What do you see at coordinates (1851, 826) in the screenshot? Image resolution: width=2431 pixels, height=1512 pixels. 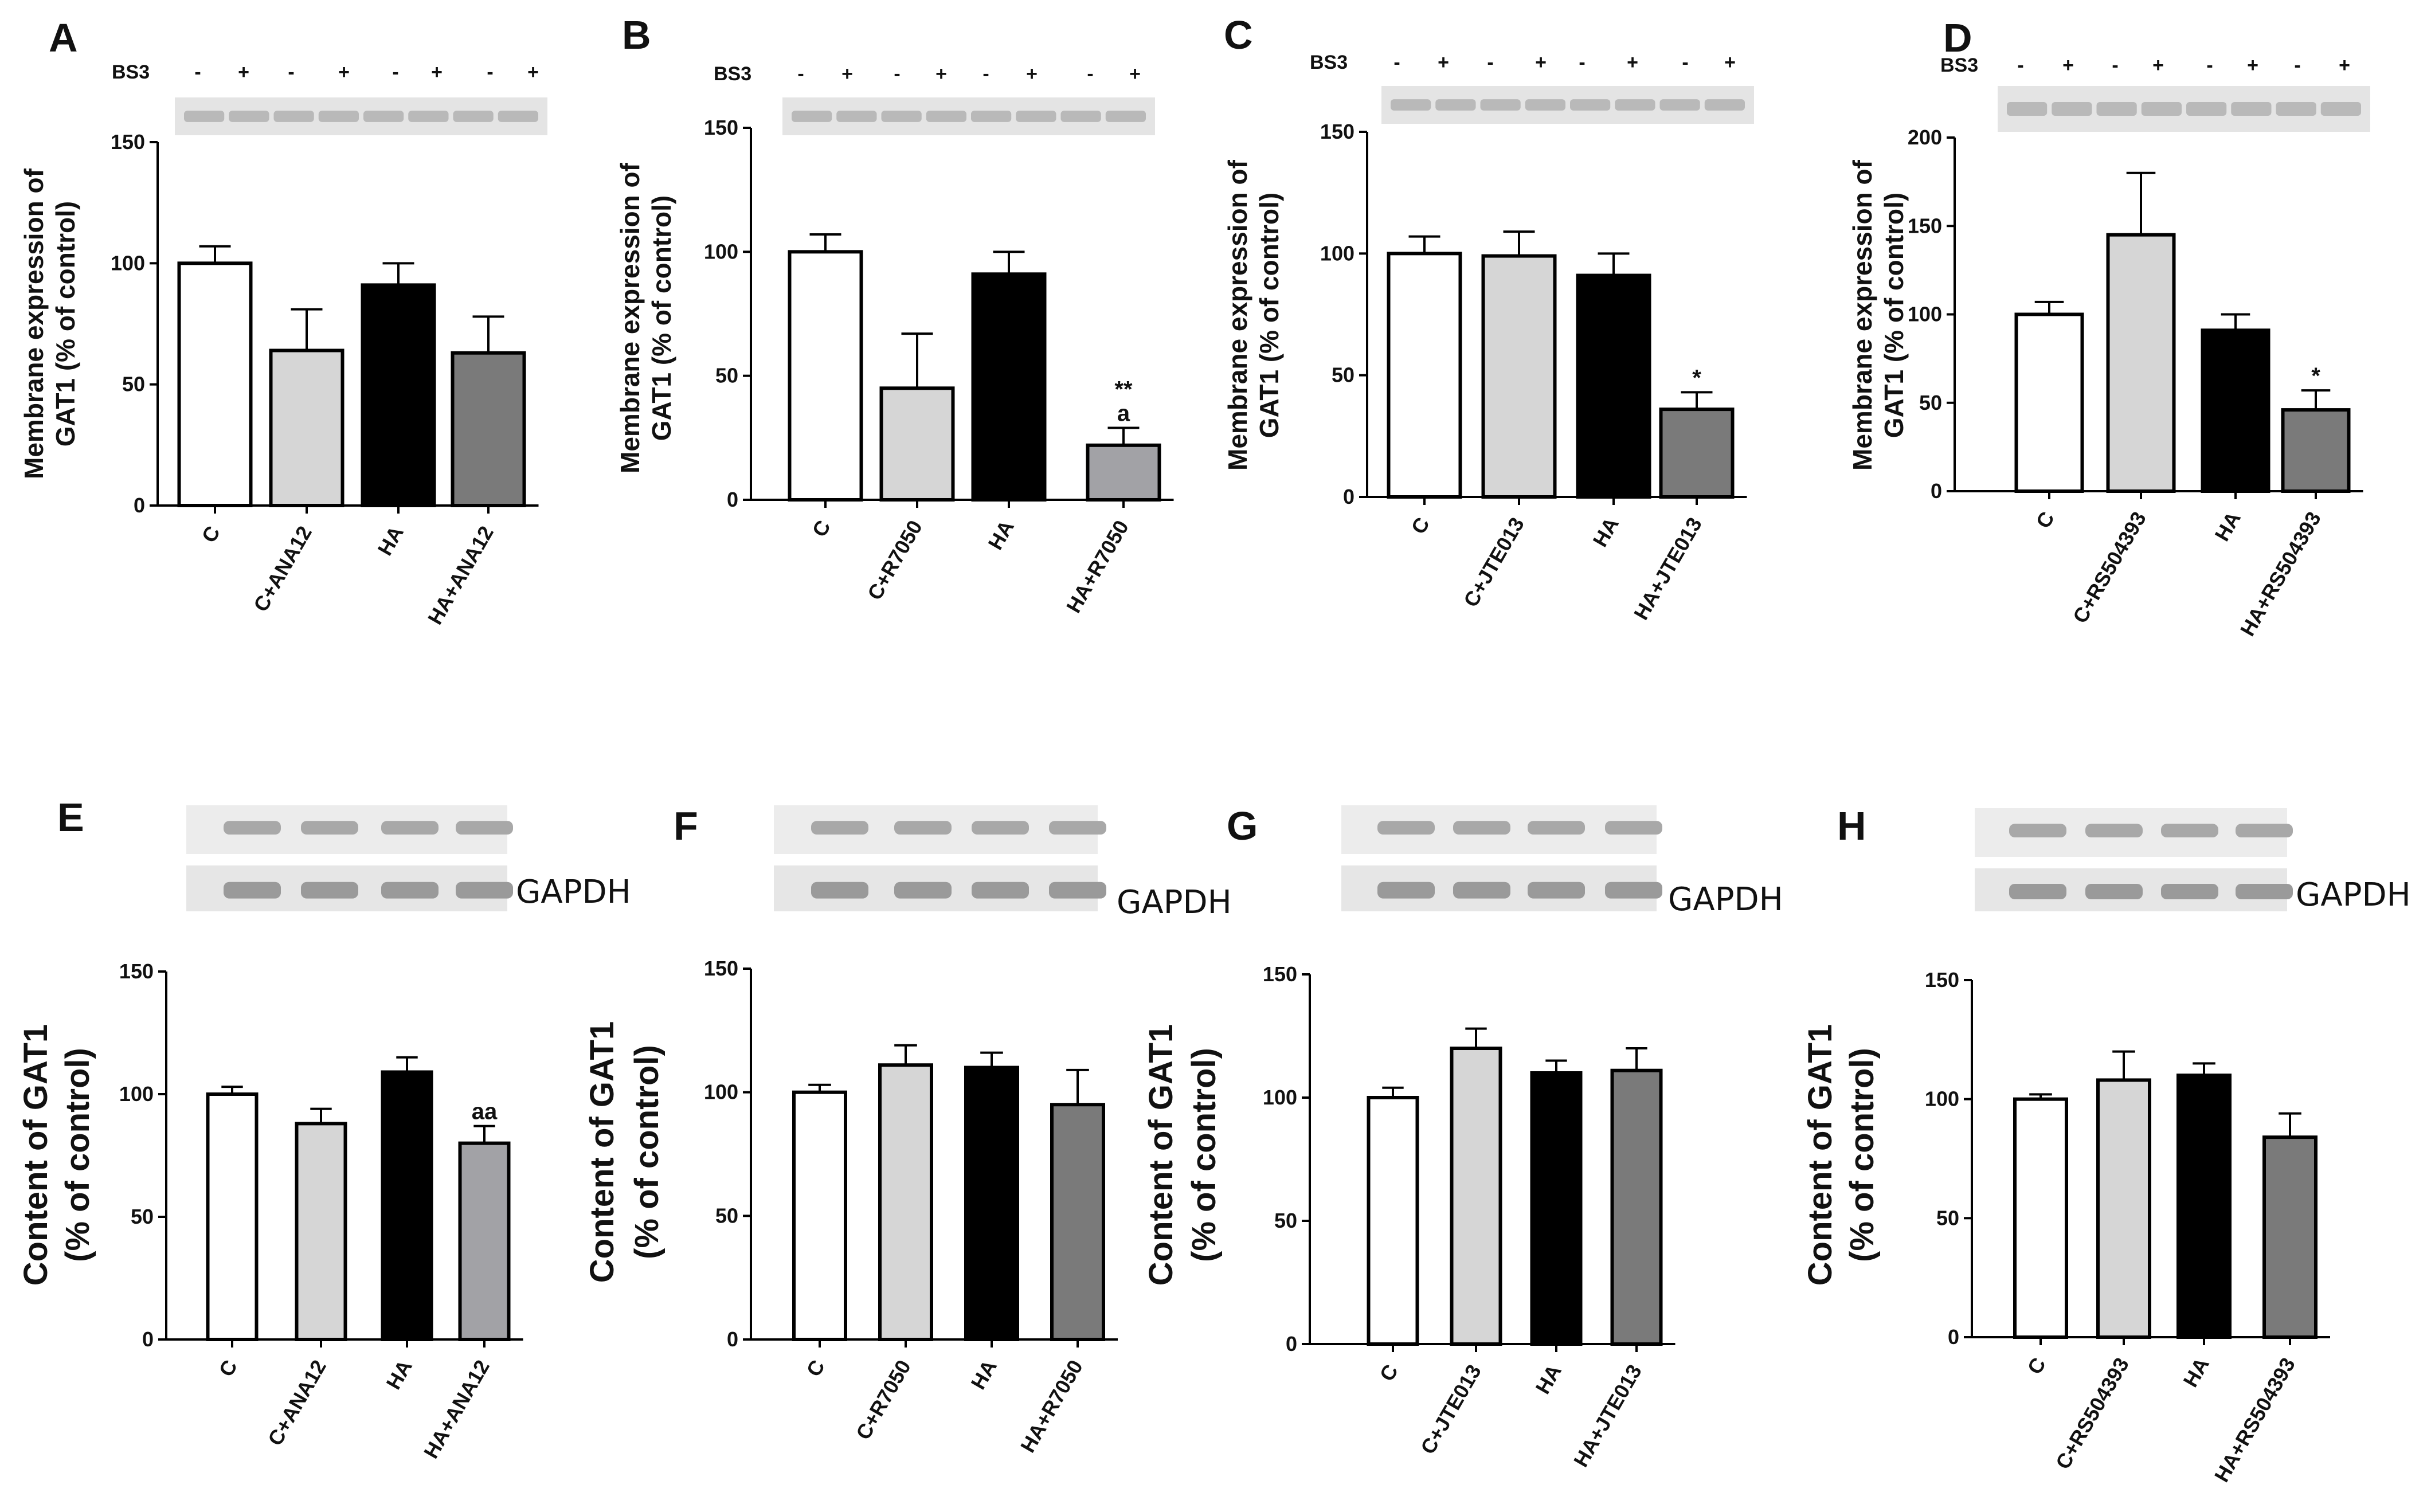 I see `panel-letter: H` at bounding box center [1851, 826].